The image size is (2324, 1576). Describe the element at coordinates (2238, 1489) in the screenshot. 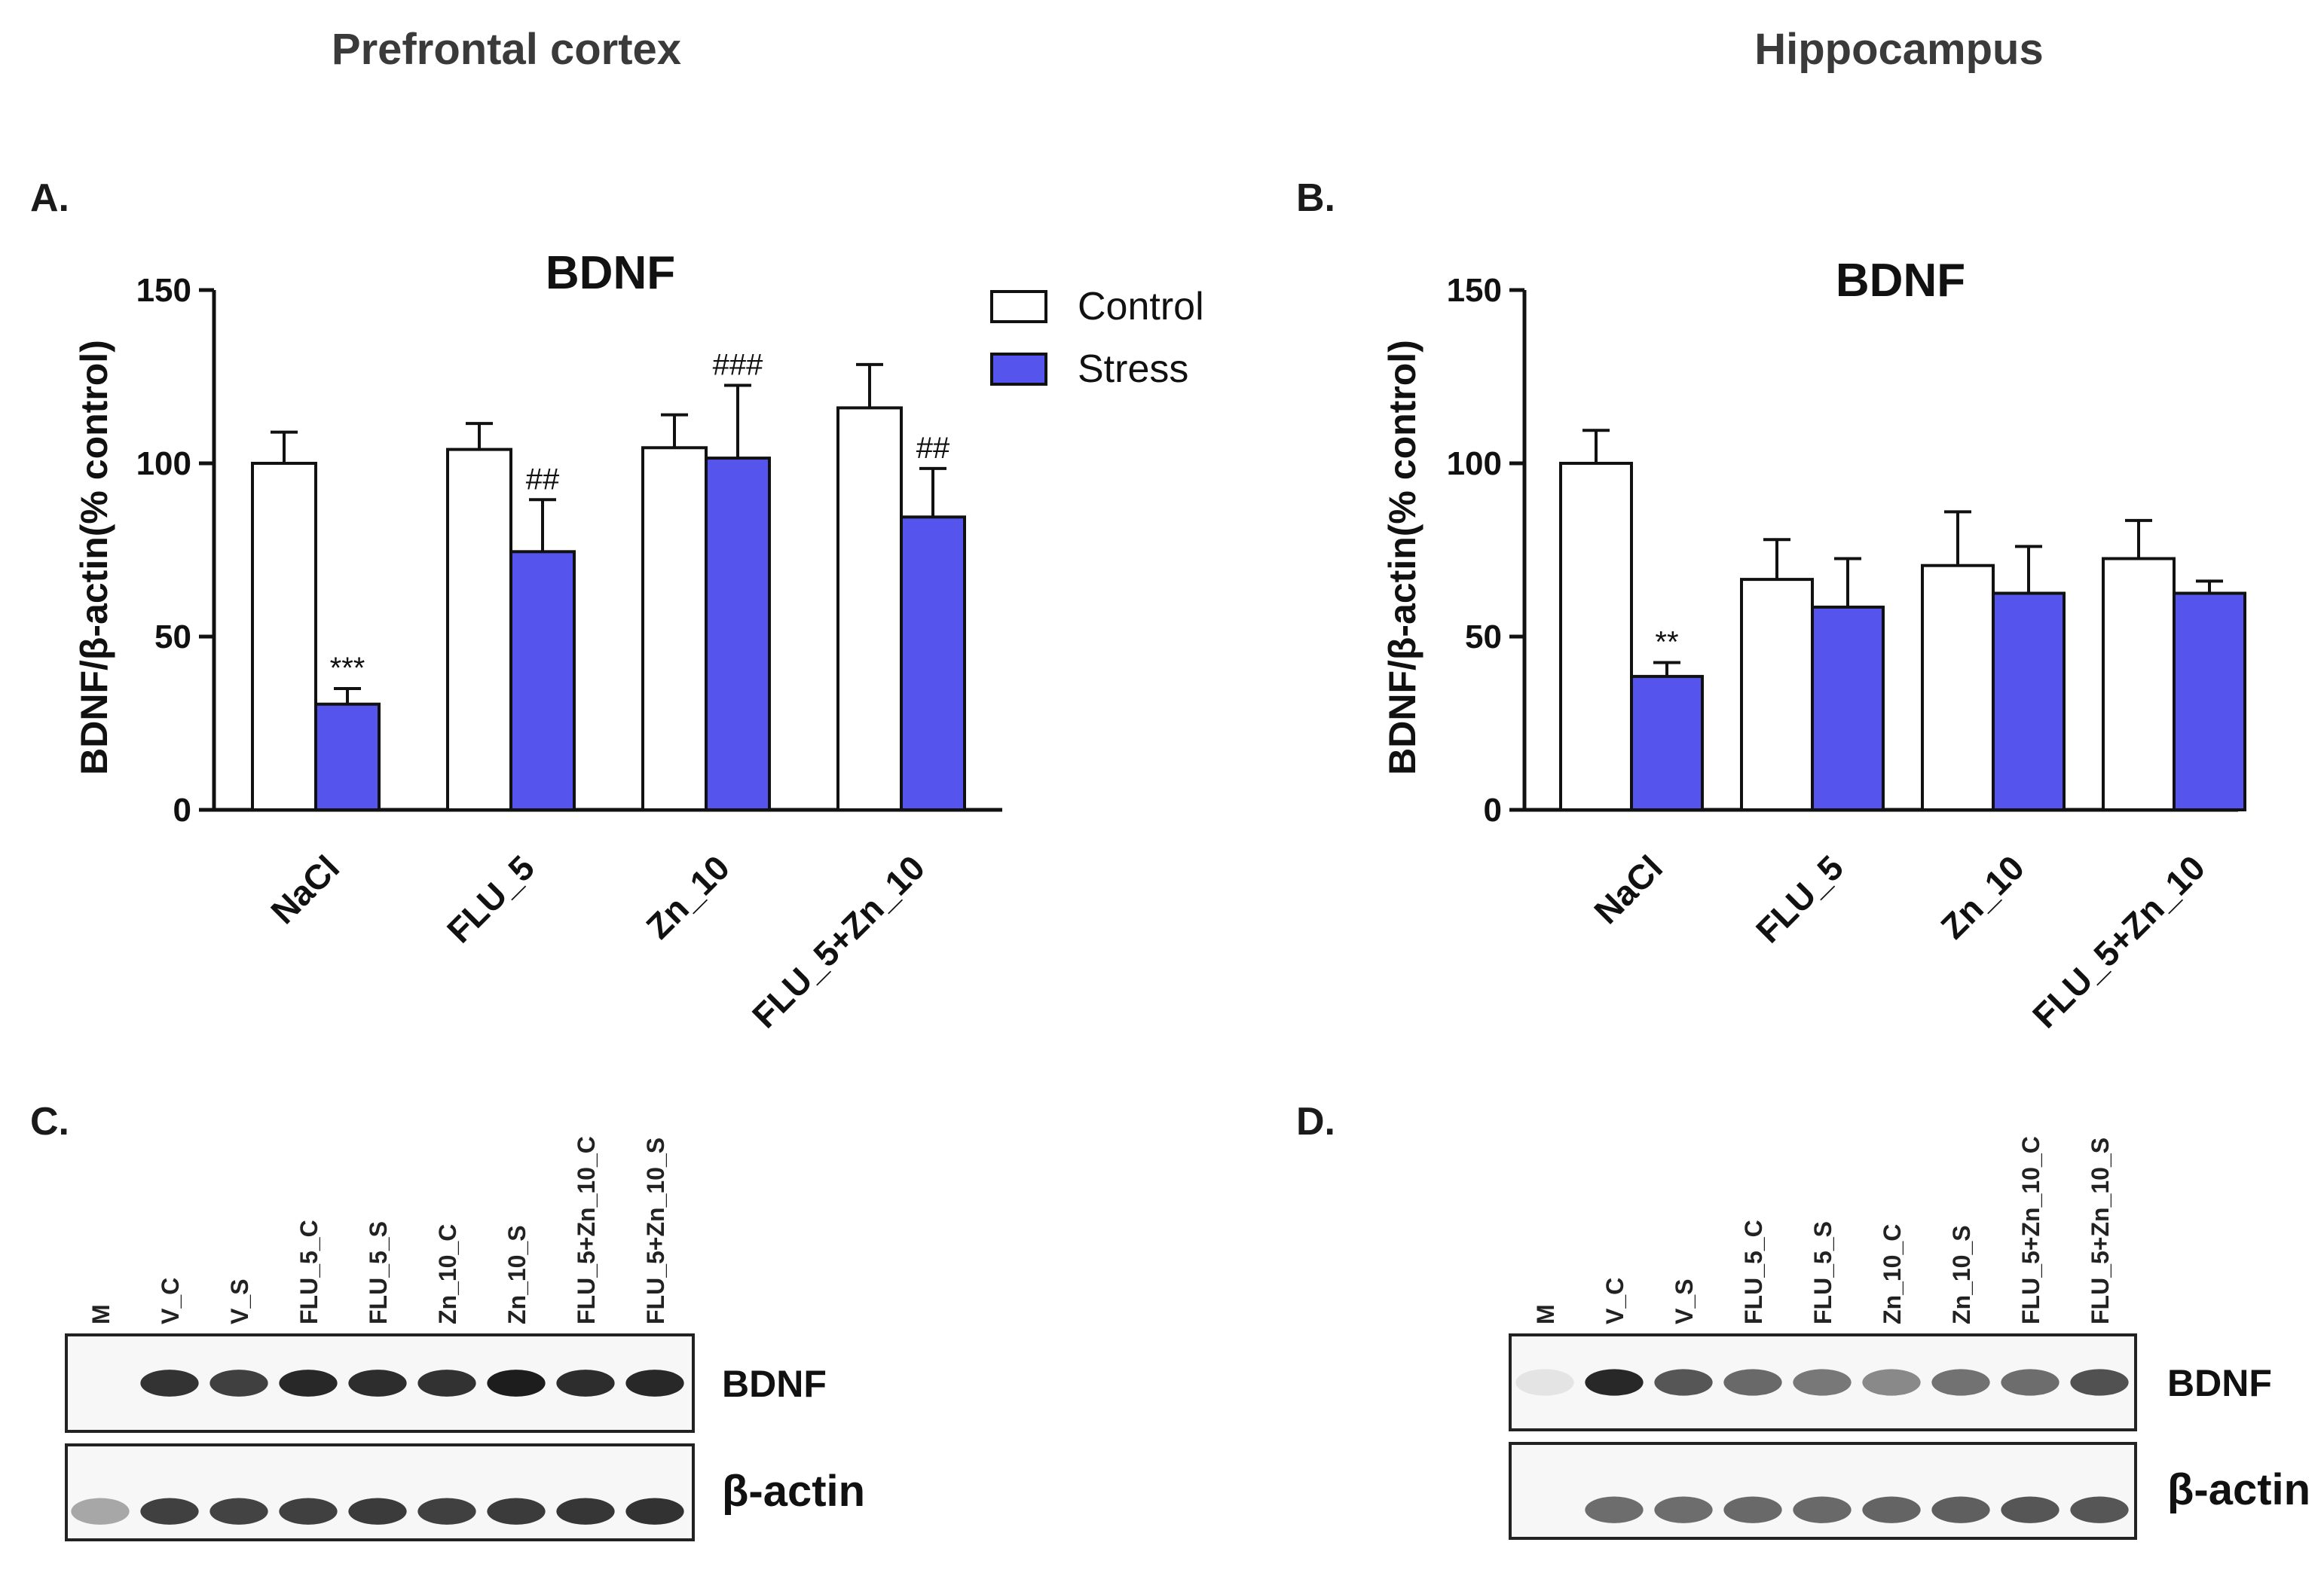

I see `blot-d-protein-label: β-actin` at that location.